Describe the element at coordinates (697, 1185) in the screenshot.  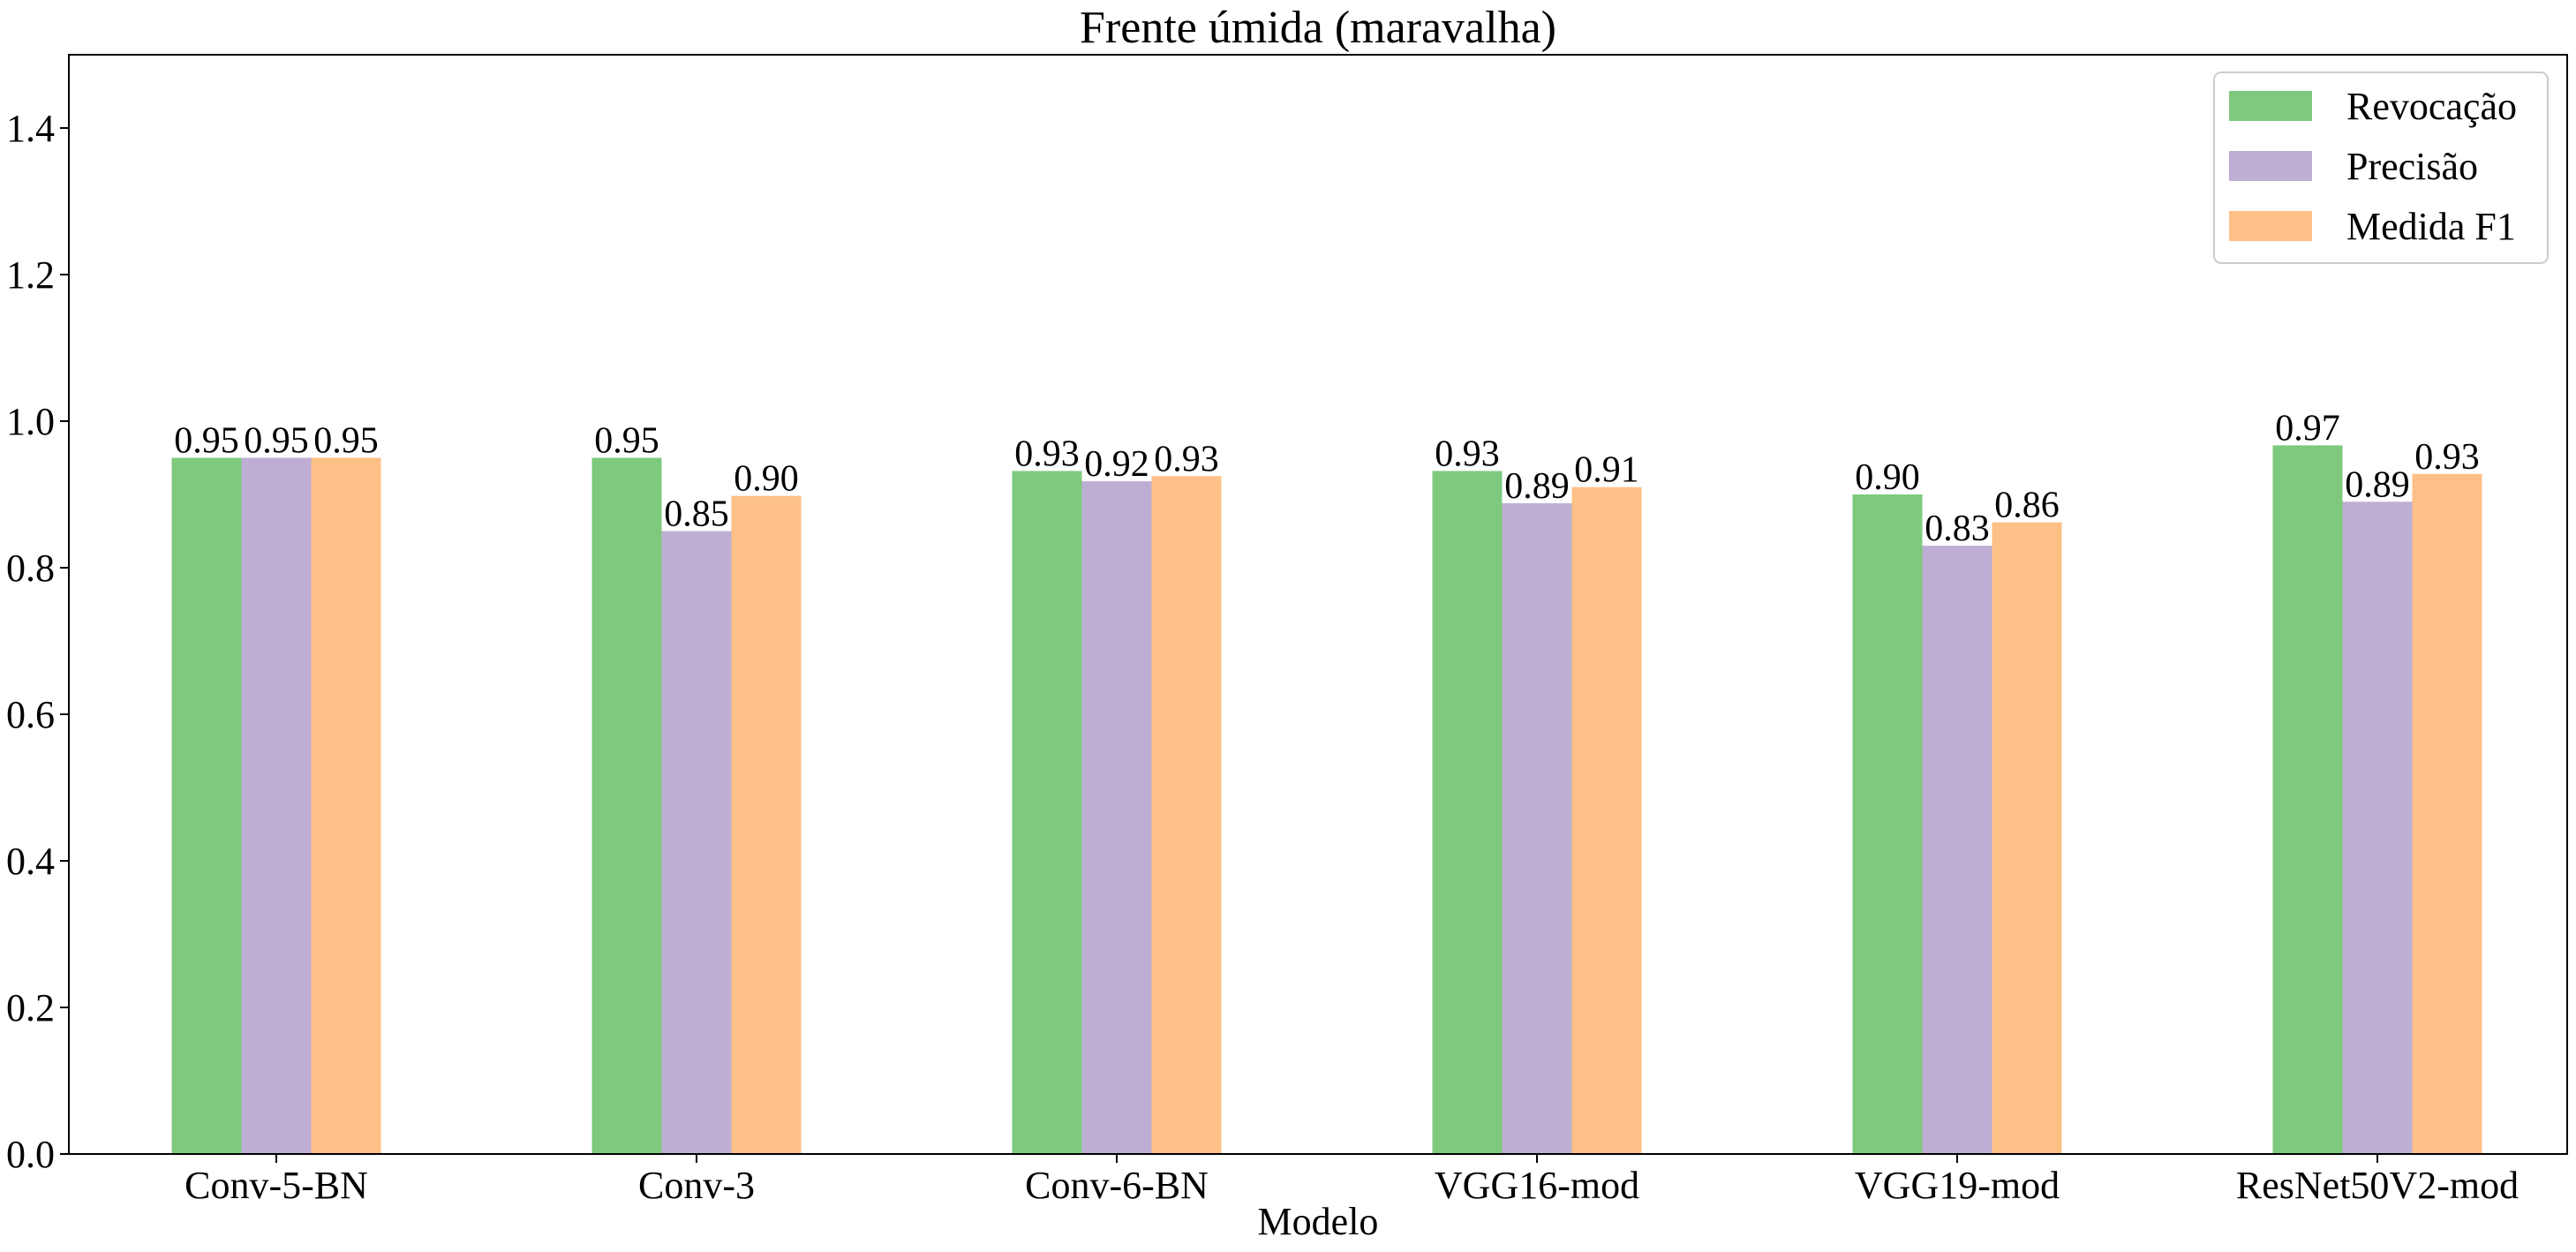
I see `x-tick-label: Conv-3` at that location.